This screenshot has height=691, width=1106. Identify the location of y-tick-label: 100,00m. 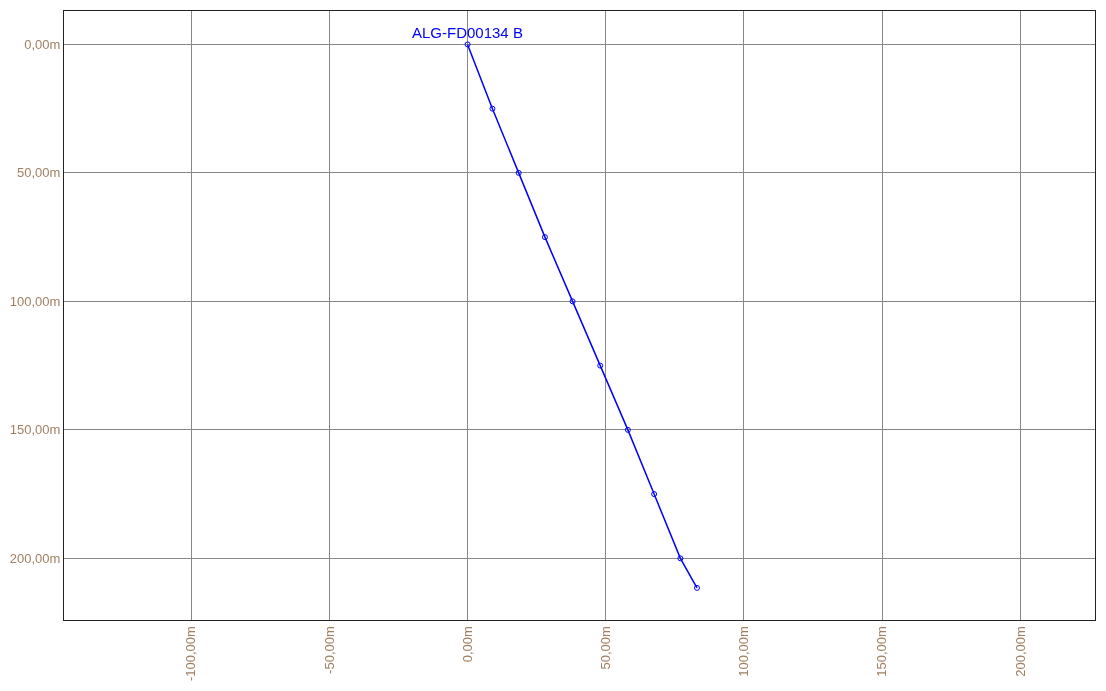
(35, 301).